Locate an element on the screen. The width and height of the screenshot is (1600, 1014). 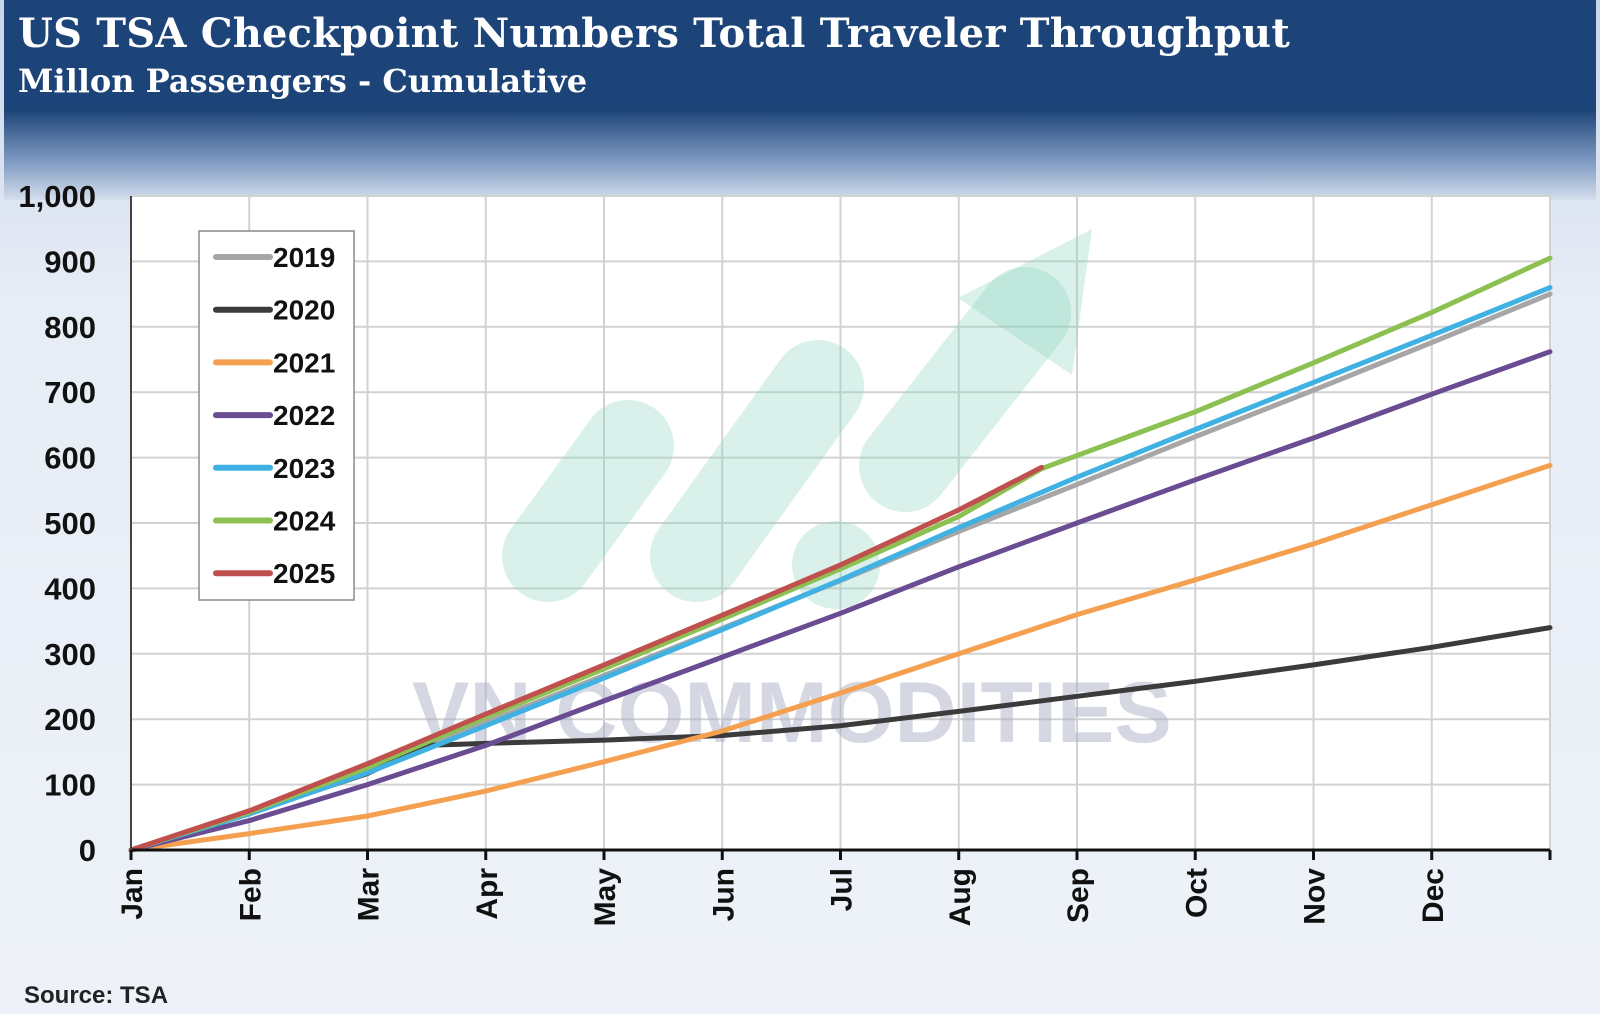
x-tick-label: May is located at coordinates (605, 897).